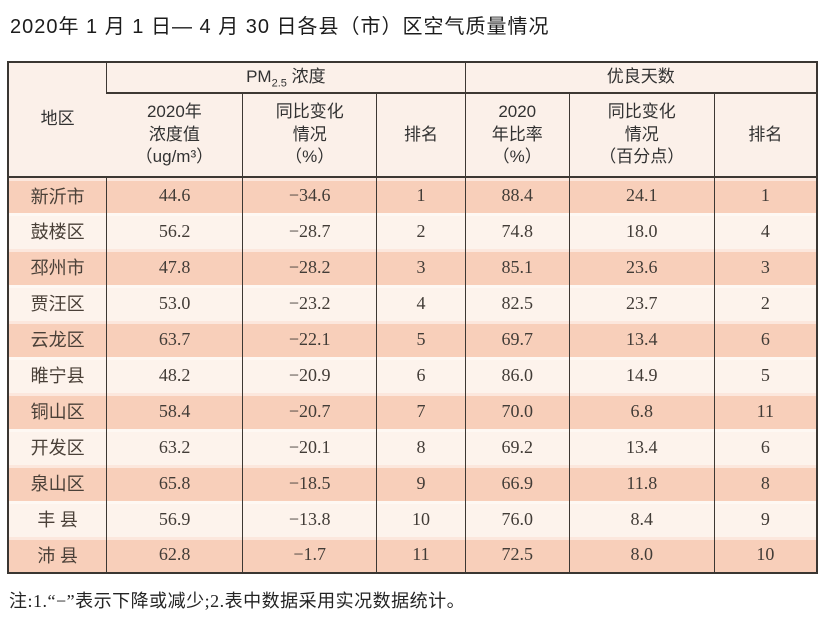 The height and width of the screenshot is (620, 825). I want to click on header-pm-rank: 排名, so click(421, 135).